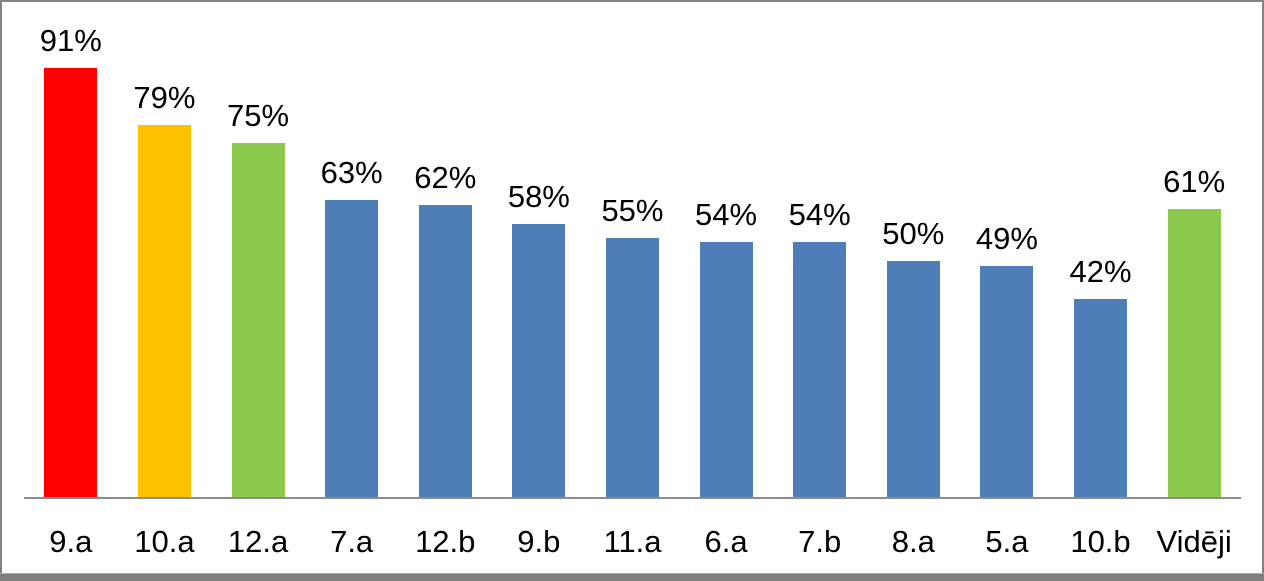  Describe the element at coordinates (1100, 271) in the screenshot. I see `bar-value-label: 42%` at that location.